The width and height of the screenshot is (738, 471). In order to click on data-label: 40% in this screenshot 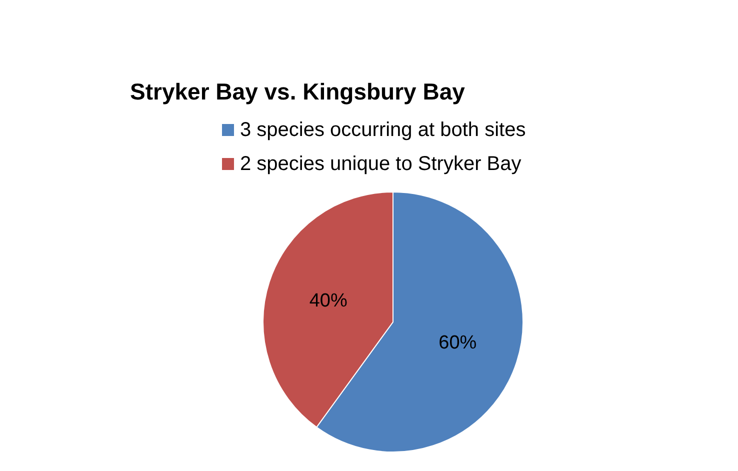, I will do `click(328, 301)`.